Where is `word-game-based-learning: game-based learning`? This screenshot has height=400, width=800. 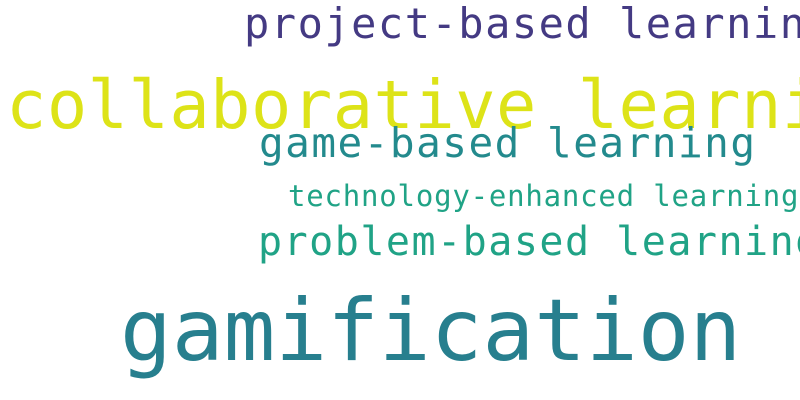
word-game-based-learning: game-based learning is located at coordinates (508, 143).